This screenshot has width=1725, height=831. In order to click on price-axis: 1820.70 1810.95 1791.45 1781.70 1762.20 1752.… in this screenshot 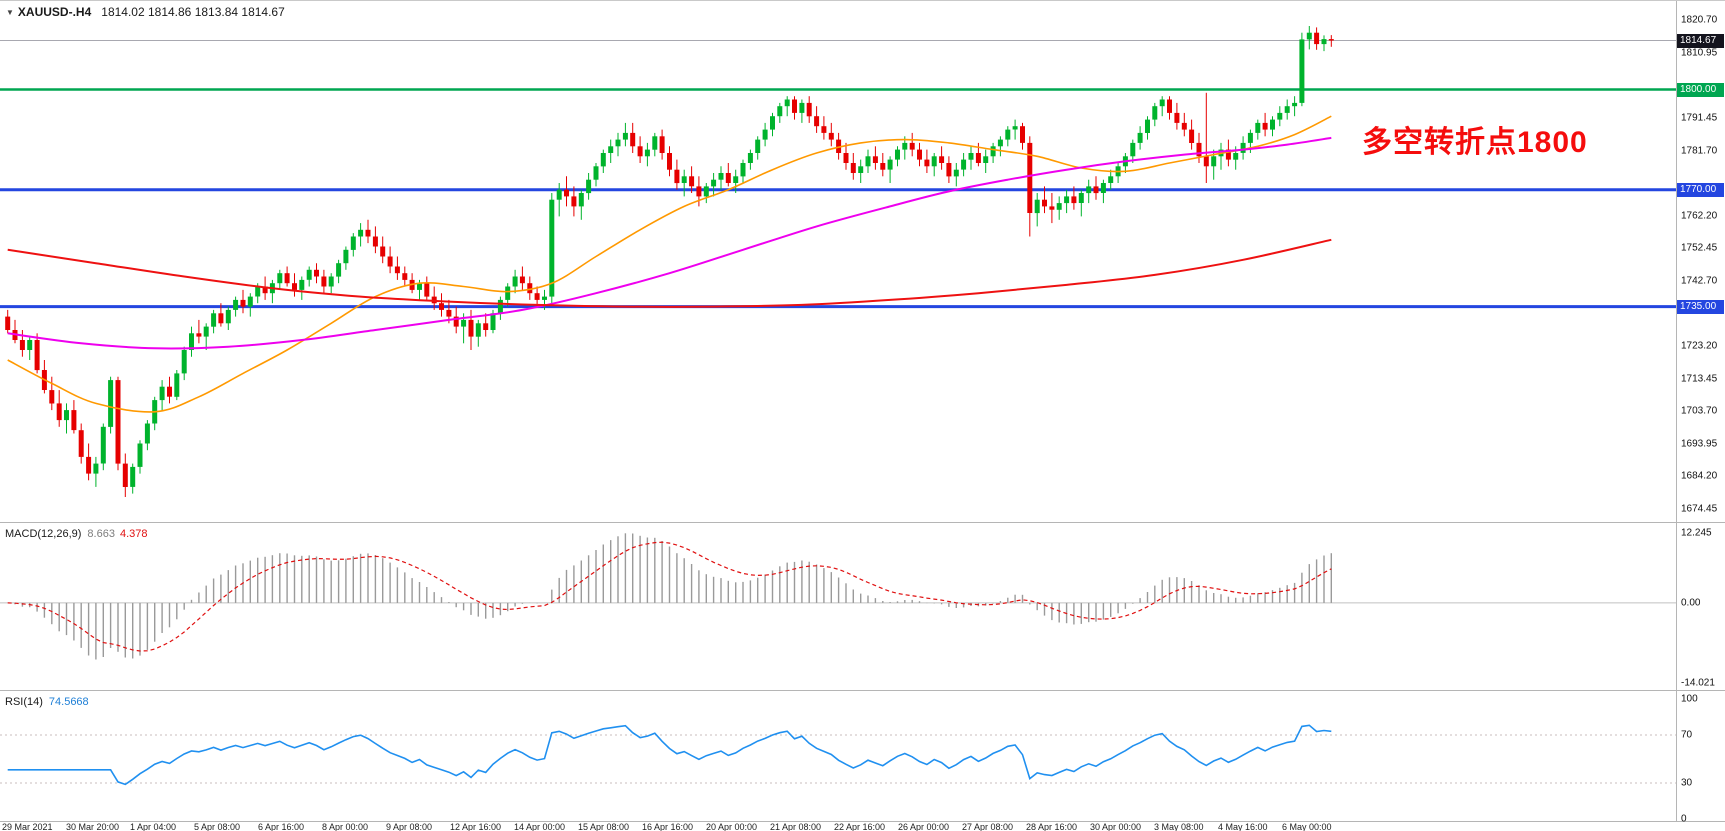, I will do `click(1701, 261)`.